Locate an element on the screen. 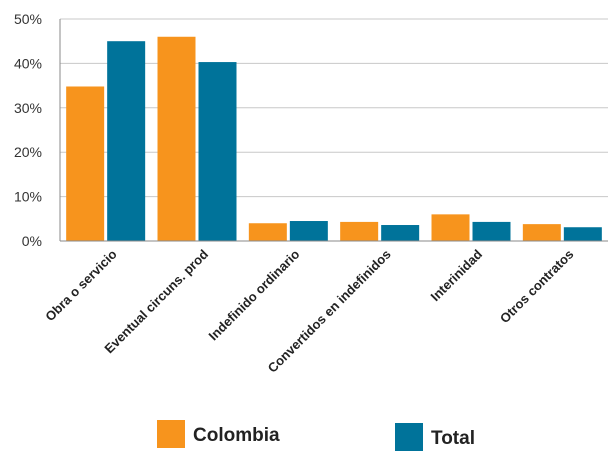 The width and height of the screenshot is (611, 464). x-category-label: Obra o servicio is located at coordinates (81, 285).